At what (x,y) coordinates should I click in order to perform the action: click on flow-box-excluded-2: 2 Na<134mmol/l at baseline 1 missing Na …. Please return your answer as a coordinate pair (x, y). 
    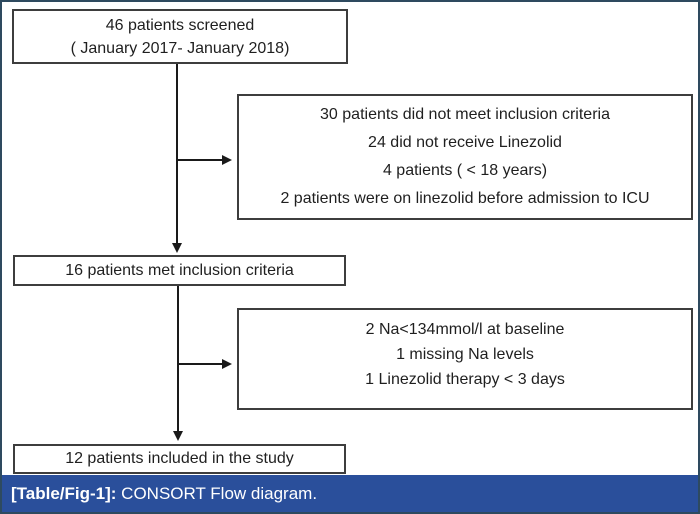
    Looking at the image, I should click on (465, 359).